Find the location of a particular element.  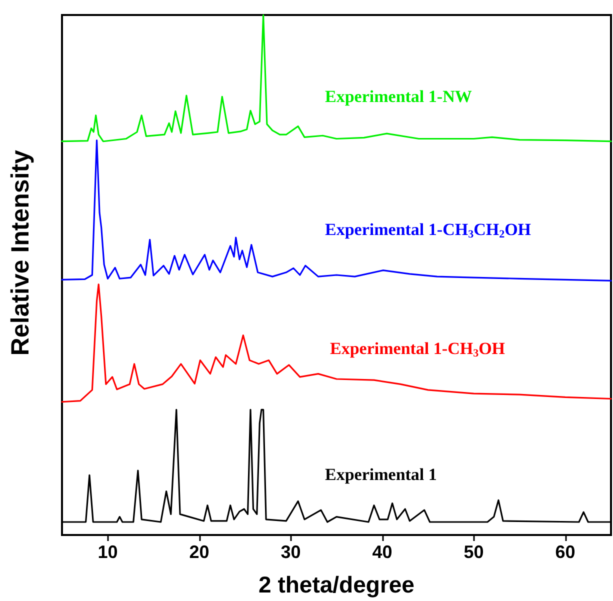

series-label: Experimental 1-NW is located at coordinates (398, 96).